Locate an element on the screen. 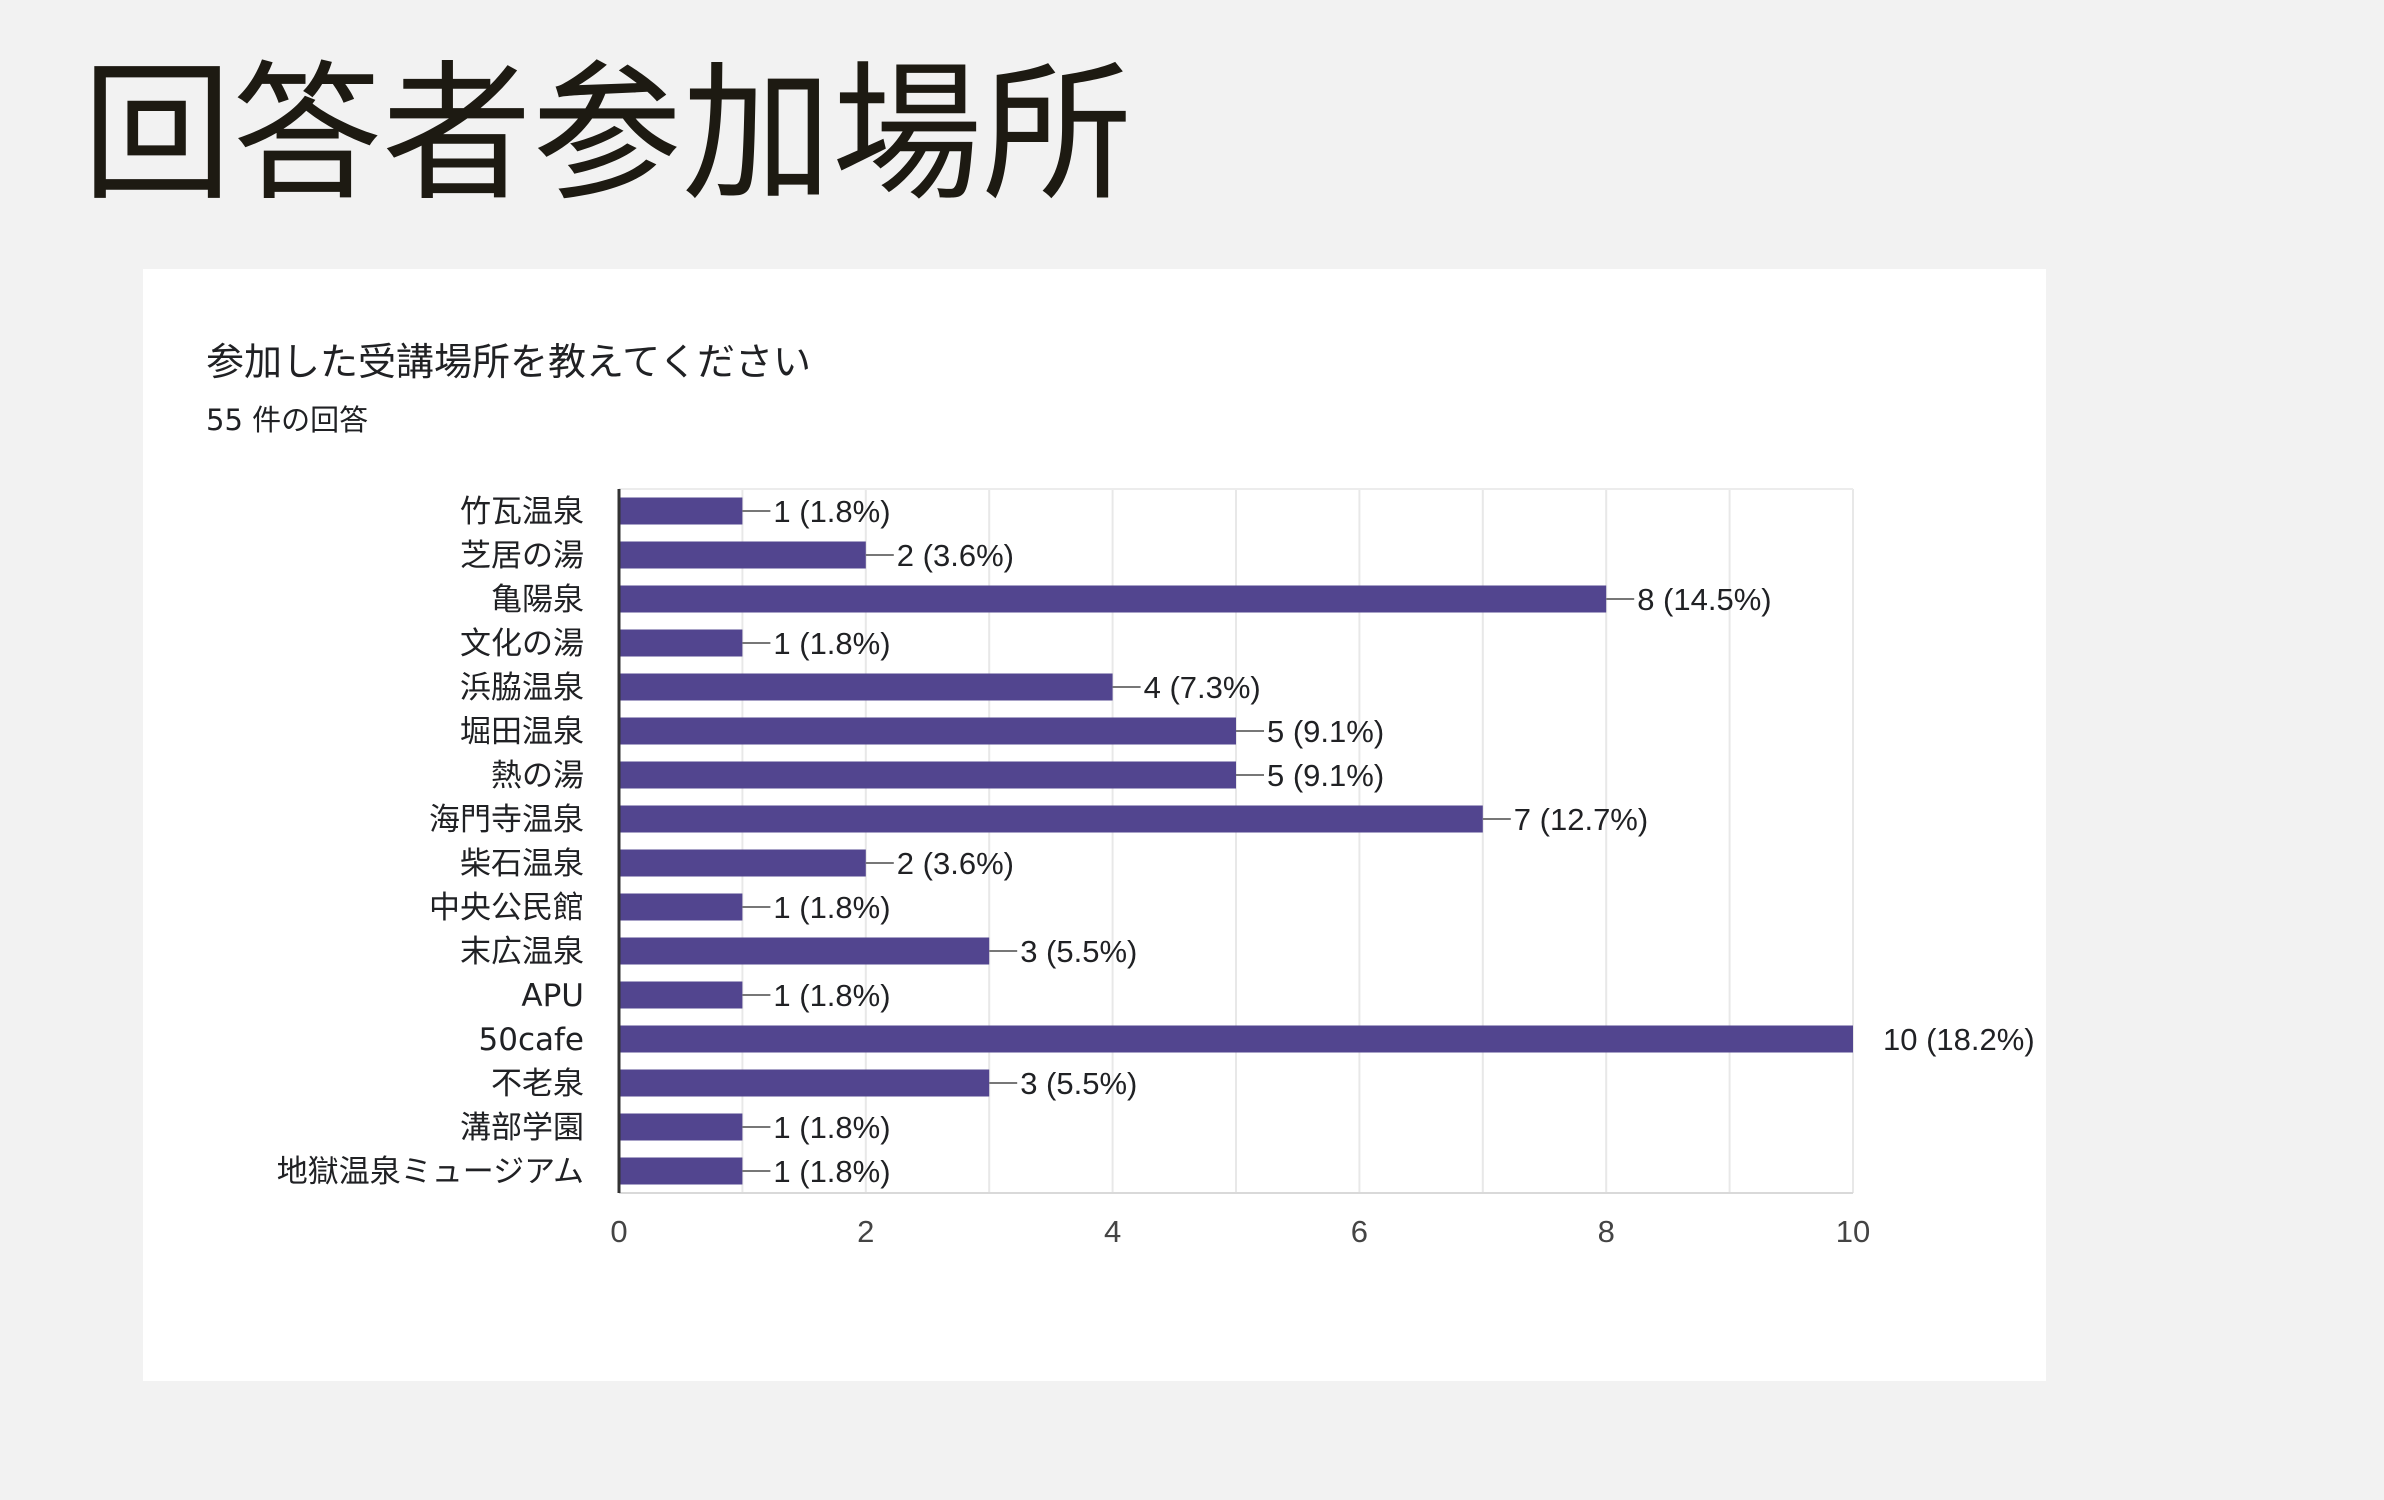  category-label: 海門寺温泉 is located at coordinates (506, 820).